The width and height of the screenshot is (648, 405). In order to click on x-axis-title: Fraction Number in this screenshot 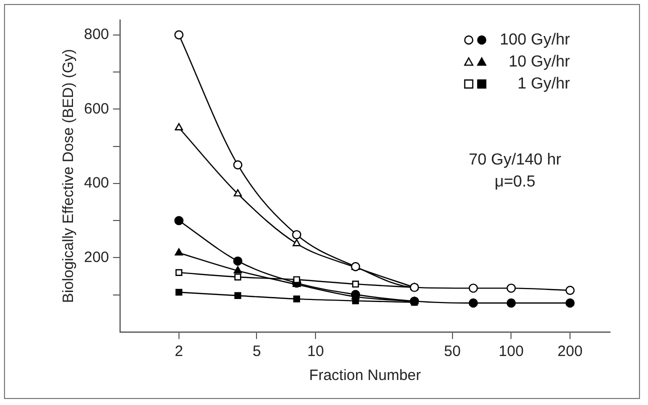, I will do `click(365, 375)`.